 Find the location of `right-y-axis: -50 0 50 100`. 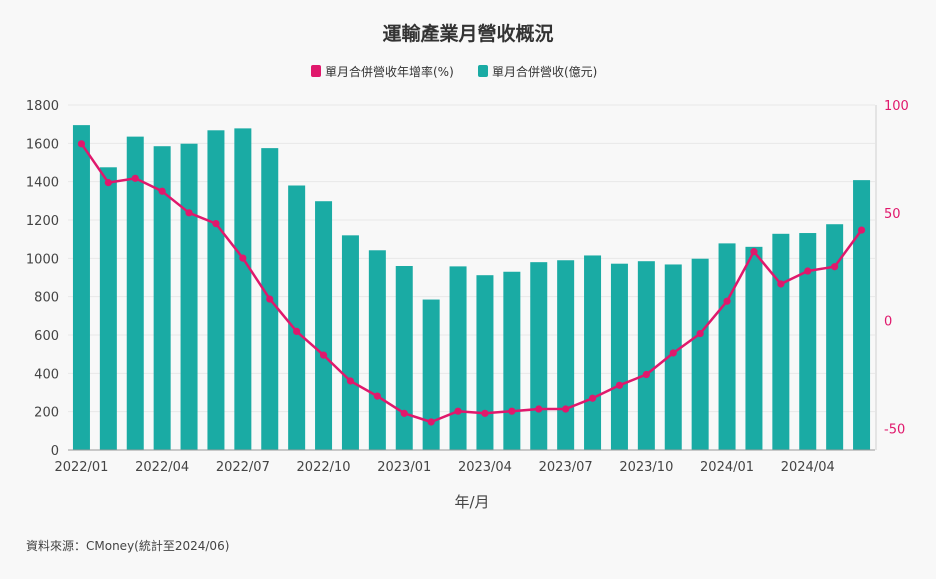

right-y-axis: -50 0 50 100 is located at coordinates (892, 274).